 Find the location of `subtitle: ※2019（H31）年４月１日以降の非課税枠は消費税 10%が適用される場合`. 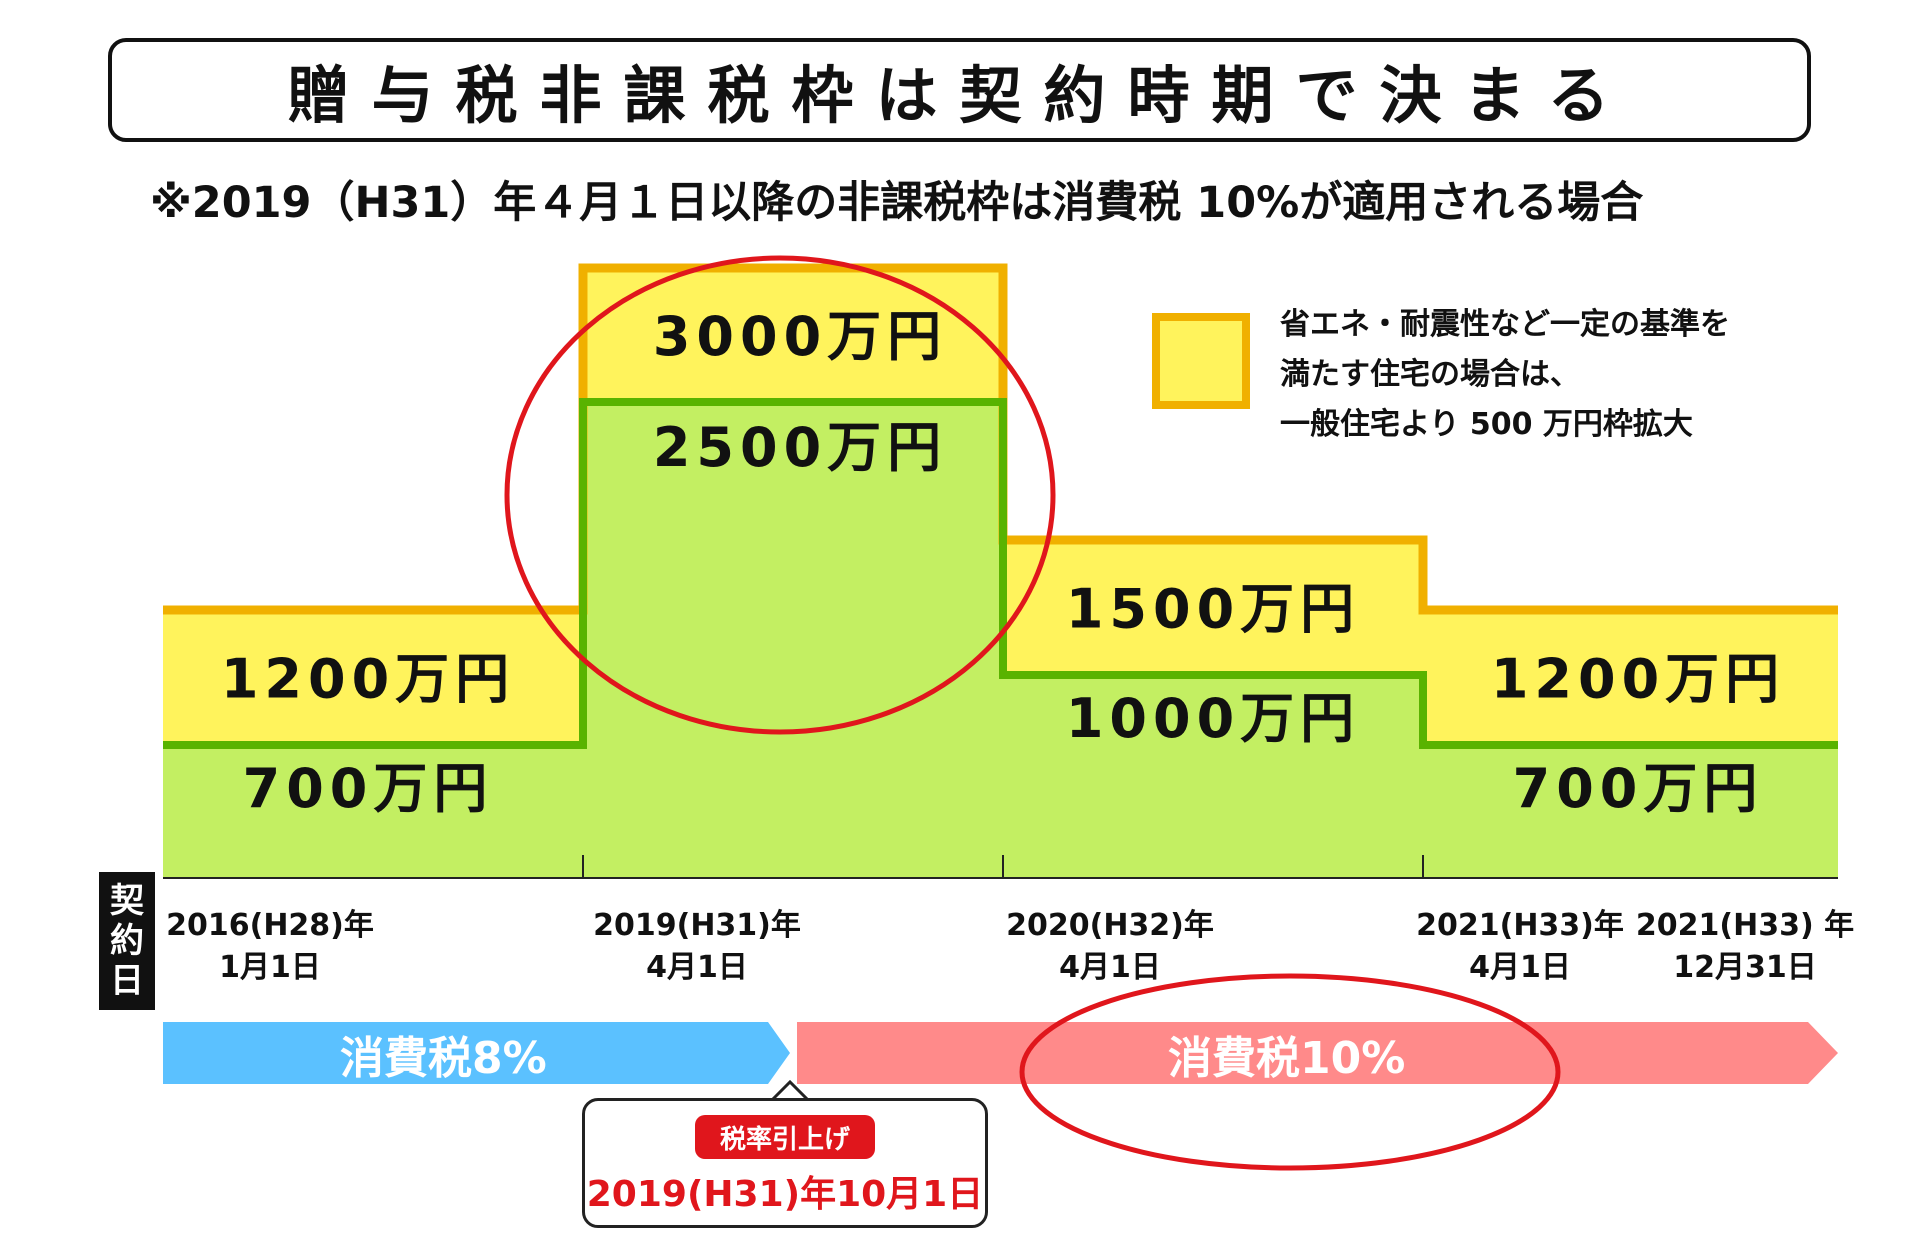

subtitle: ※2019（H31）年４月１日以降の非課税枠は消費税 10%が適用される場合 is located at coordinates (897, 203).